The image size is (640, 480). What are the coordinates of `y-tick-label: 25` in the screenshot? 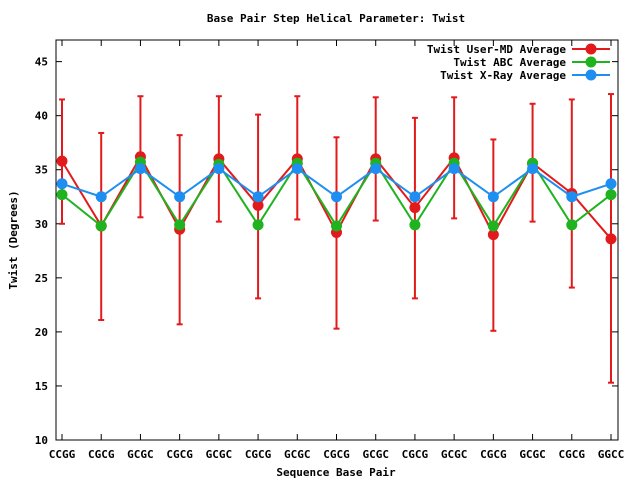 It's located at (41, 278).